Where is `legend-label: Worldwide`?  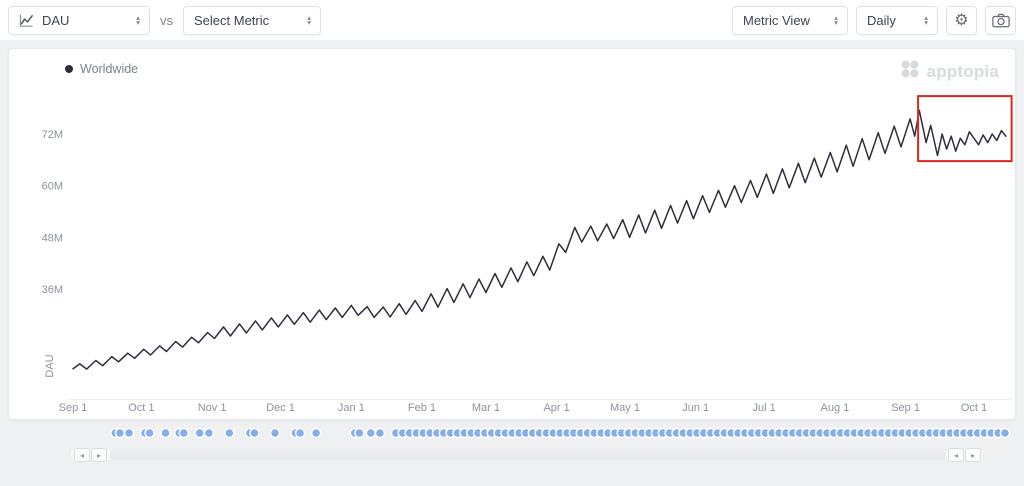
legend-label: Worldwide is located at coordinates (109, 69).